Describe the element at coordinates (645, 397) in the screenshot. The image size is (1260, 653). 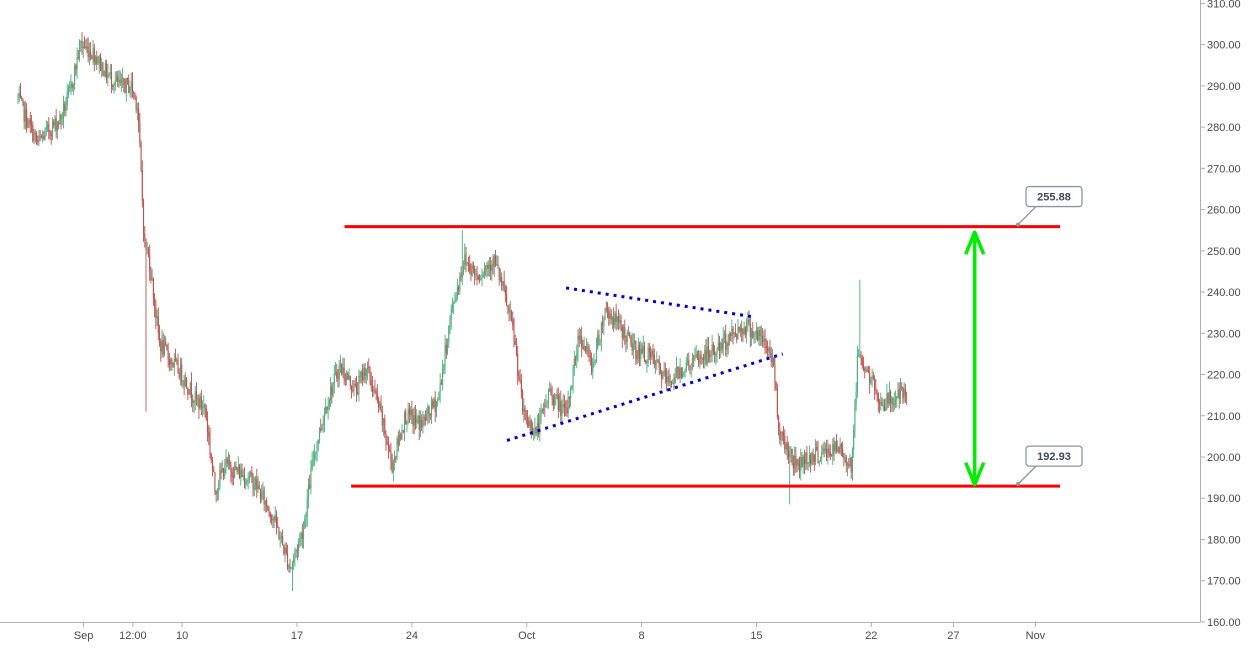
I see `triangle-lower-trendline` at that location.